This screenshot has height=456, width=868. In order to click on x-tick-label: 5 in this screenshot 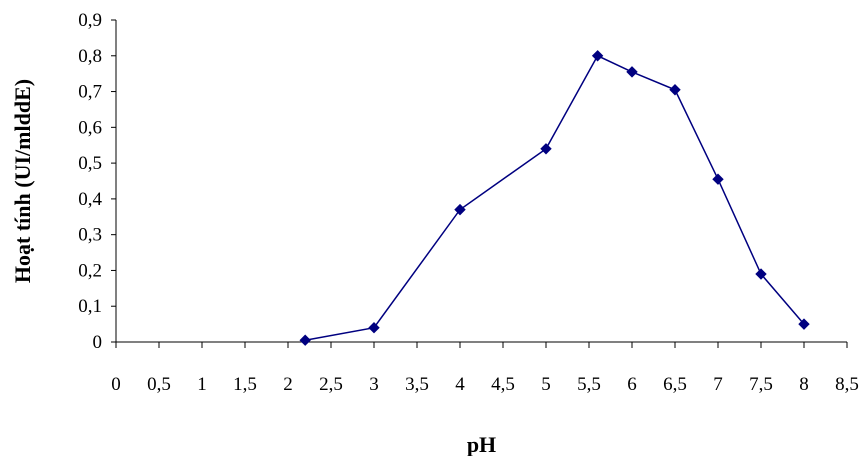, I will do `click(546, 384)`.